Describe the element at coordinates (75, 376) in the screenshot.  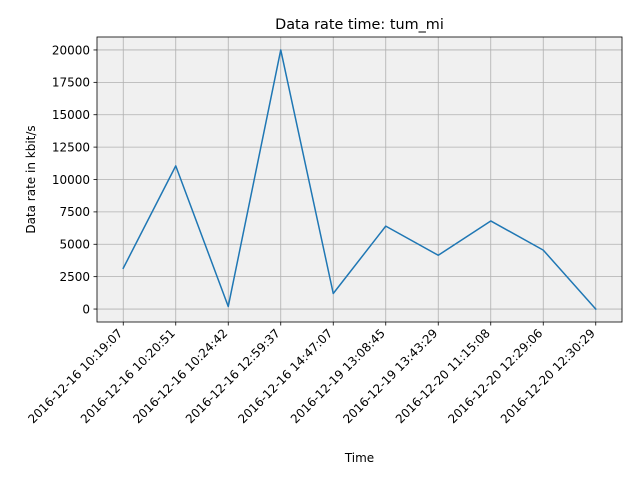
I see `x-tick-label: 2016-12-16 10:19:07` at that location.